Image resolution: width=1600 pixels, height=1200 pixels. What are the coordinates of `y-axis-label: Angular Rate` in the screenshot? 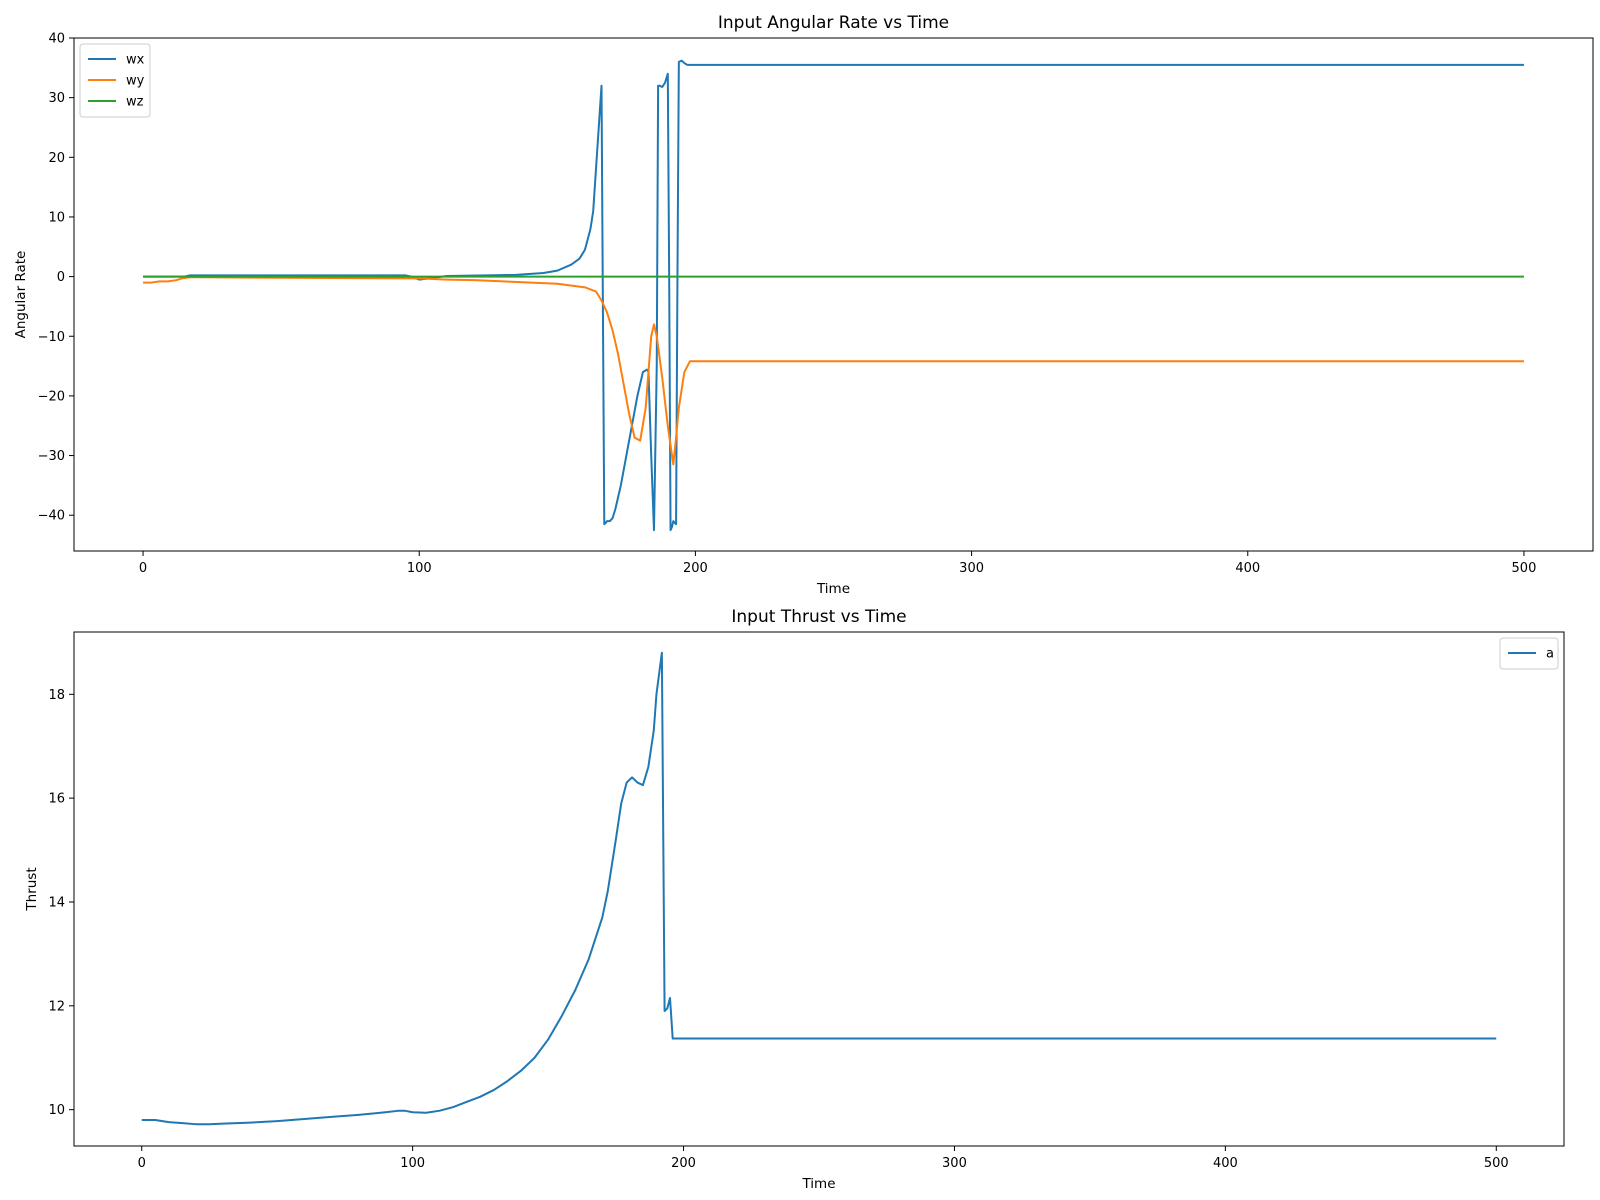 It's located at (21, 295).